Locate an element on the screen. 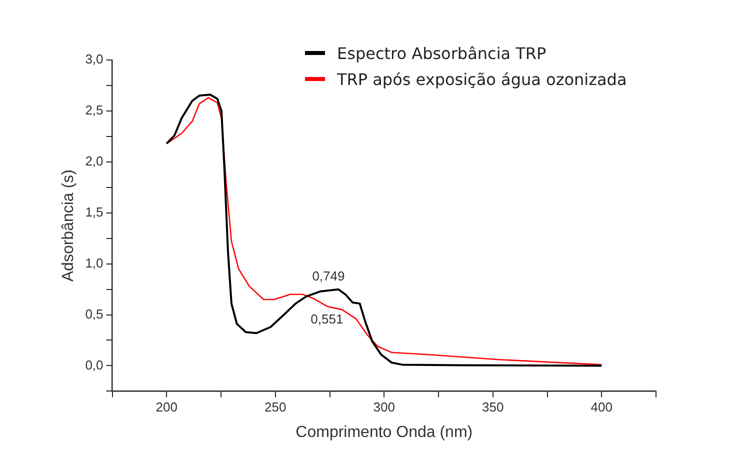 The width and height of the screenshot is (751, 464). legend-label: Espectro Absorbância TRP is located at coordinates (441, 53).